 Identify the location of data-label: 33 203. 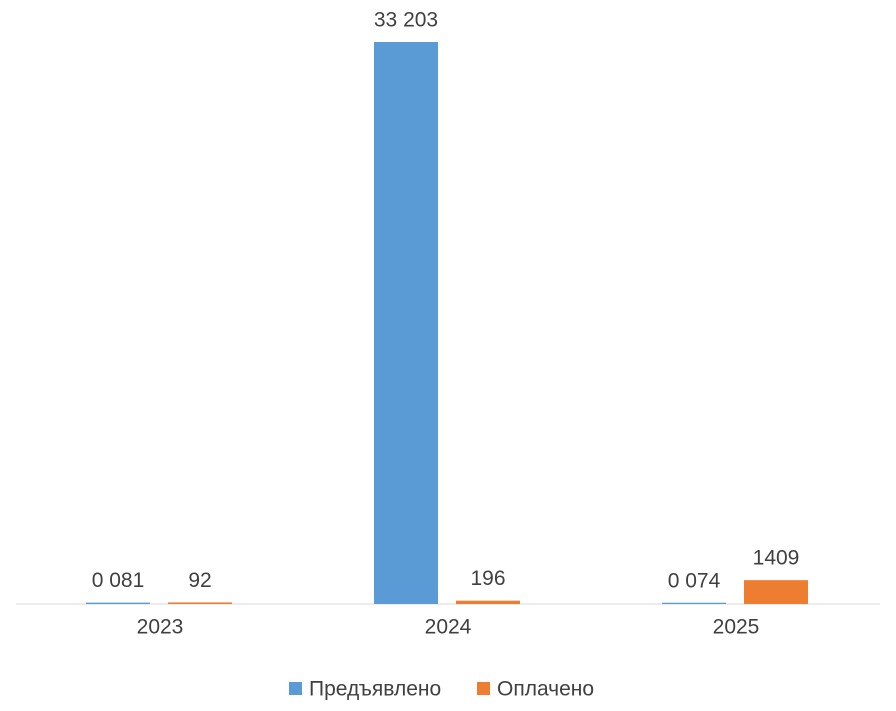
(406, 20).